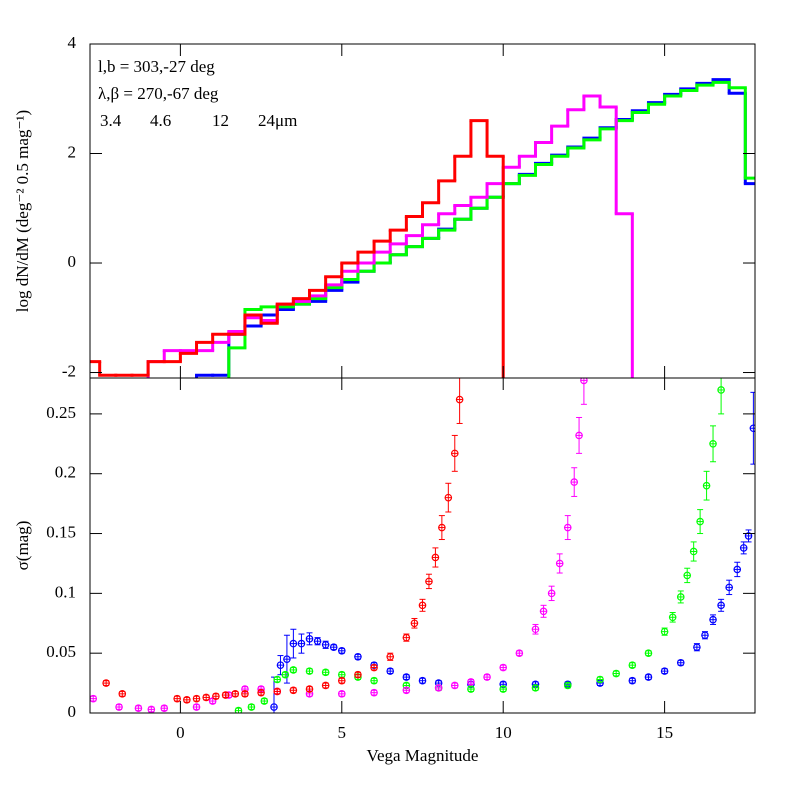 The height and width of the screenshot is (800, 800). I want to click on x-tick-label: 15, so click(664, 732).